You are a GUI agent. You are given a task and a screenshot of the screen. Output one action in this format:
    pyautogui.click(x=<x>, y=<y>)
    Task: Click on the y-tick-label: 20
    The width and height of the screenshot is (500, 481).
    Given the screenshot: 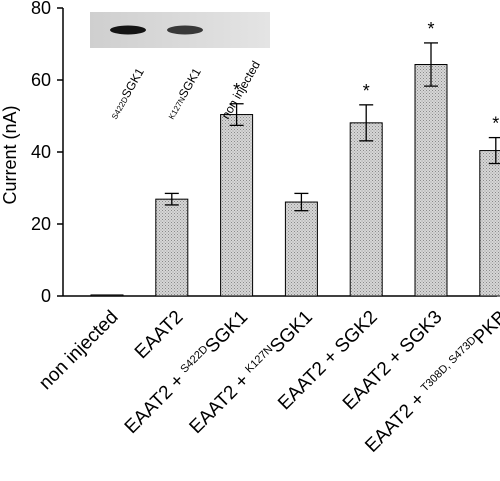 What is the action you would take?
    pyautogui.click(x=41, y=224)
    